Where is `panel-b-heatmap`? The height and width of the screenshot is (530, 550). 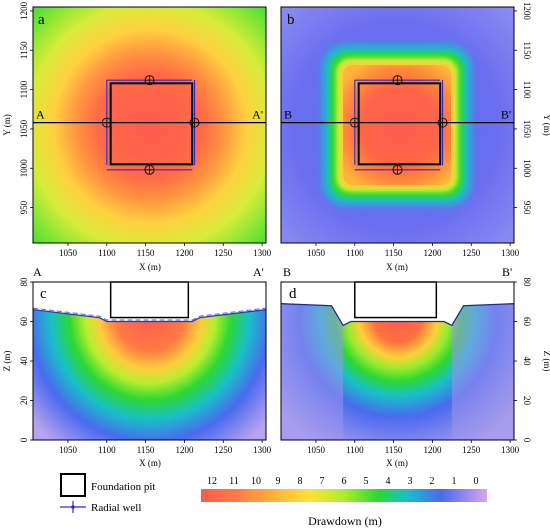 panel-b-heatmap is located at coordinates (397, 125).